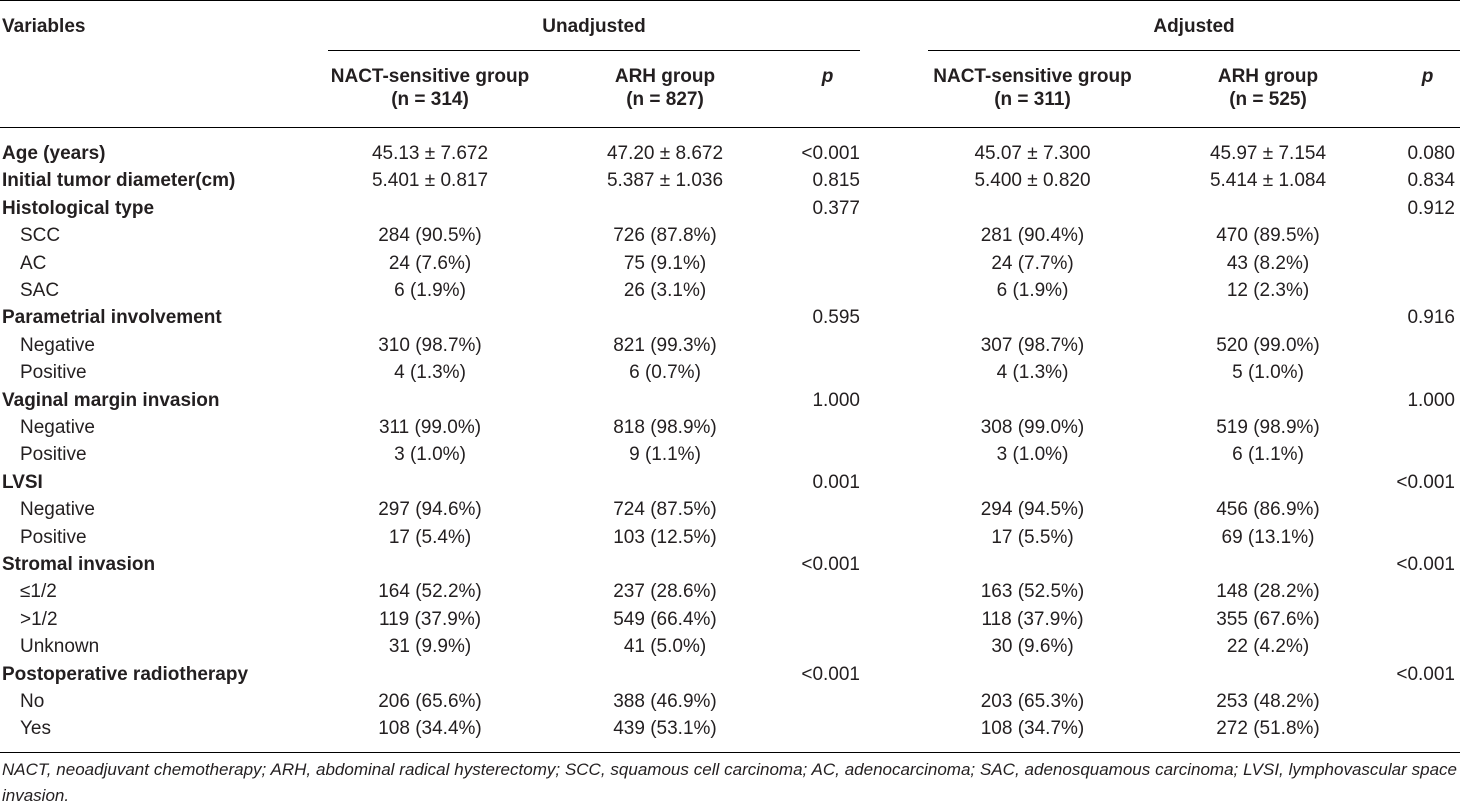 This screenshot has width=1460, height=810. What do you see at coordinates (730, 0) in the screenshot?
I see `top-rule` at bounding box center [730, 0].